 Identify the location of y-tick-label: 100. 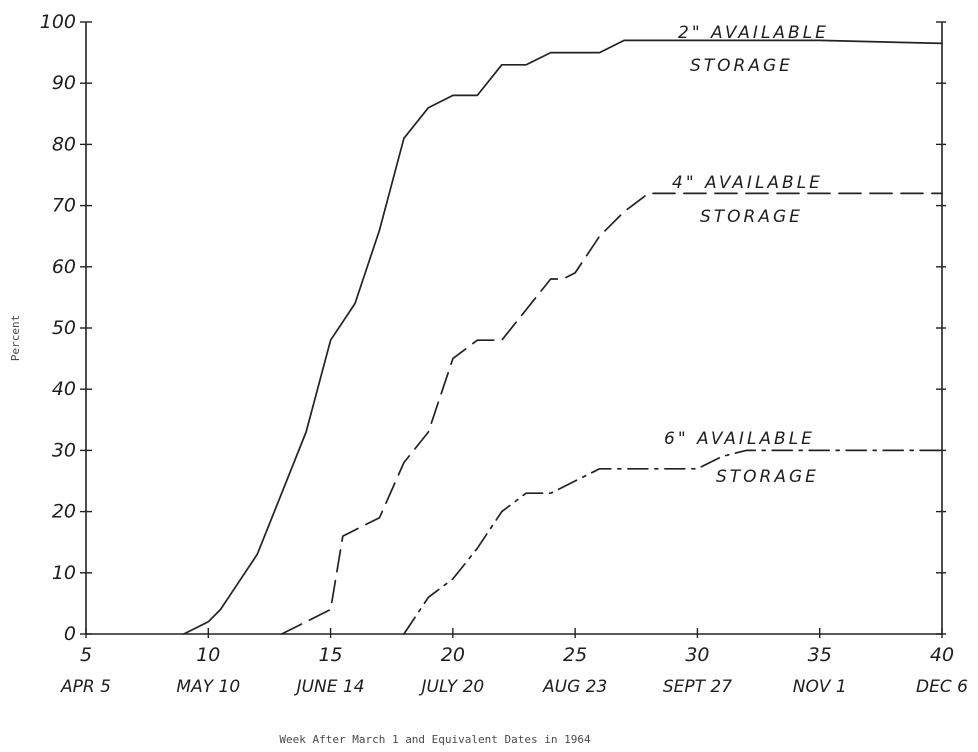
(58, 22).